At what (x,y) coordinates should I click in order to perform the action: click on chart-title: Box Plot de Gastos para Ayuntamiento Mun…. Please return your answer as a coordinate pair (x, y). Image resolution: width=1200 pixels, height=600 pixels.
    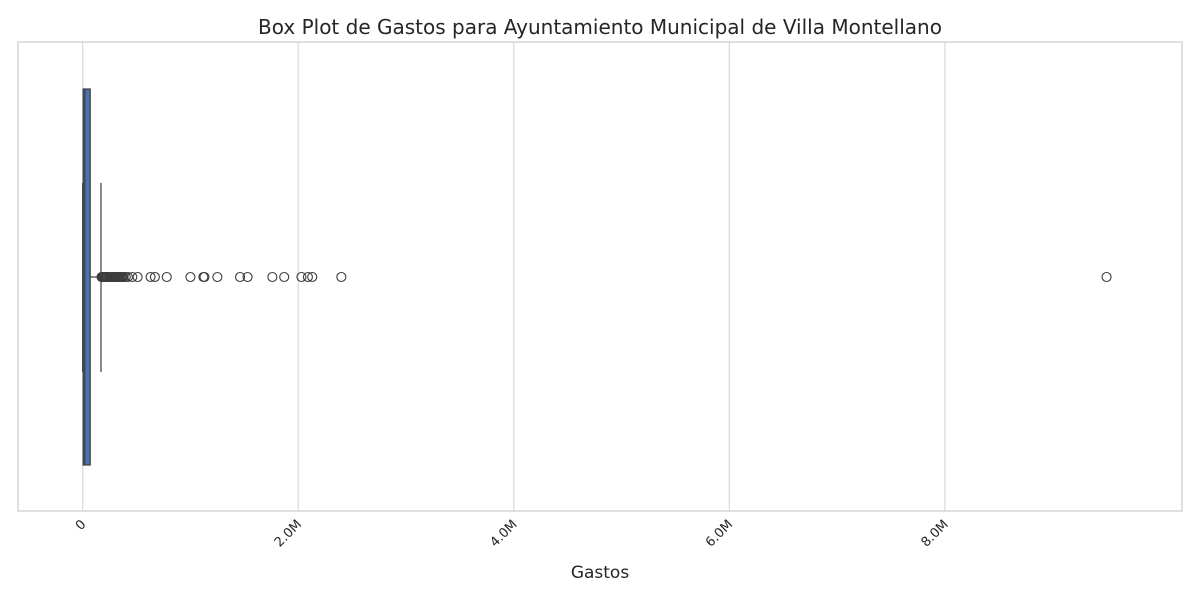
    Looking at the image, I should click on (600, 27).